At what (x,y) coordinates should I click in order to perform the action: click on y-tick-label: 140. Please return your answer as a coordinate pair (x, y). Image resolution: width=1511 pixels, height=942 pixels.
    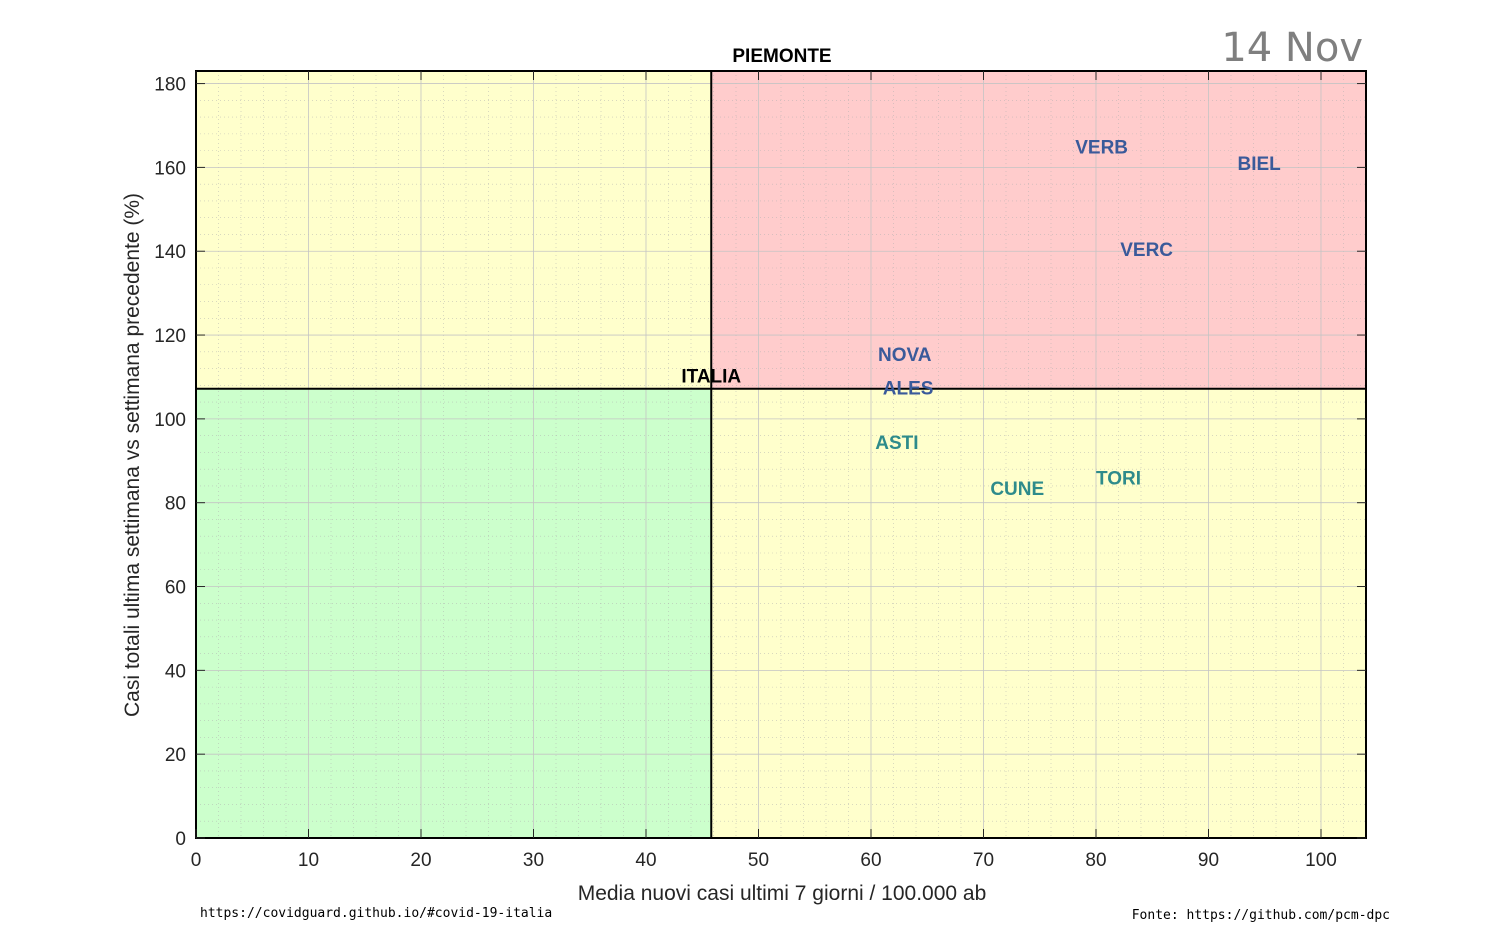
    Looking at the image, I should click on (170, 252).